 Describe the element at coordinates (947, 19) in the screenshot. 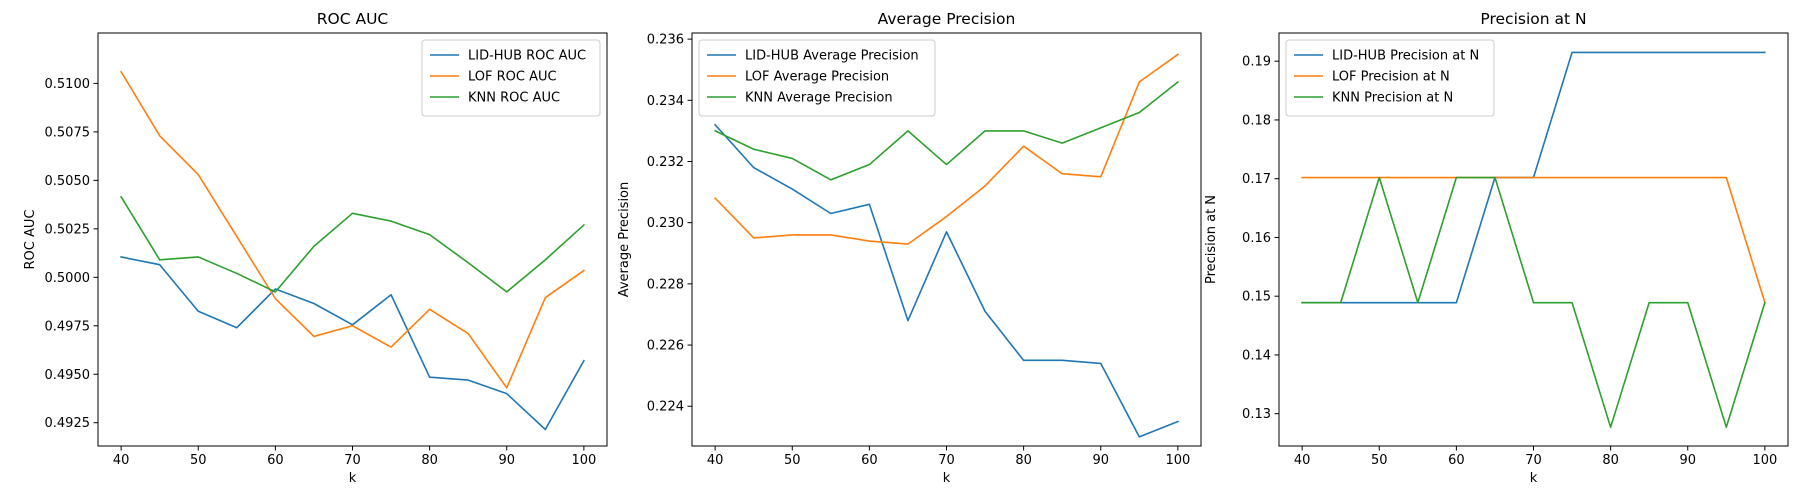

I see `chart-title: Average Precision` at that location.